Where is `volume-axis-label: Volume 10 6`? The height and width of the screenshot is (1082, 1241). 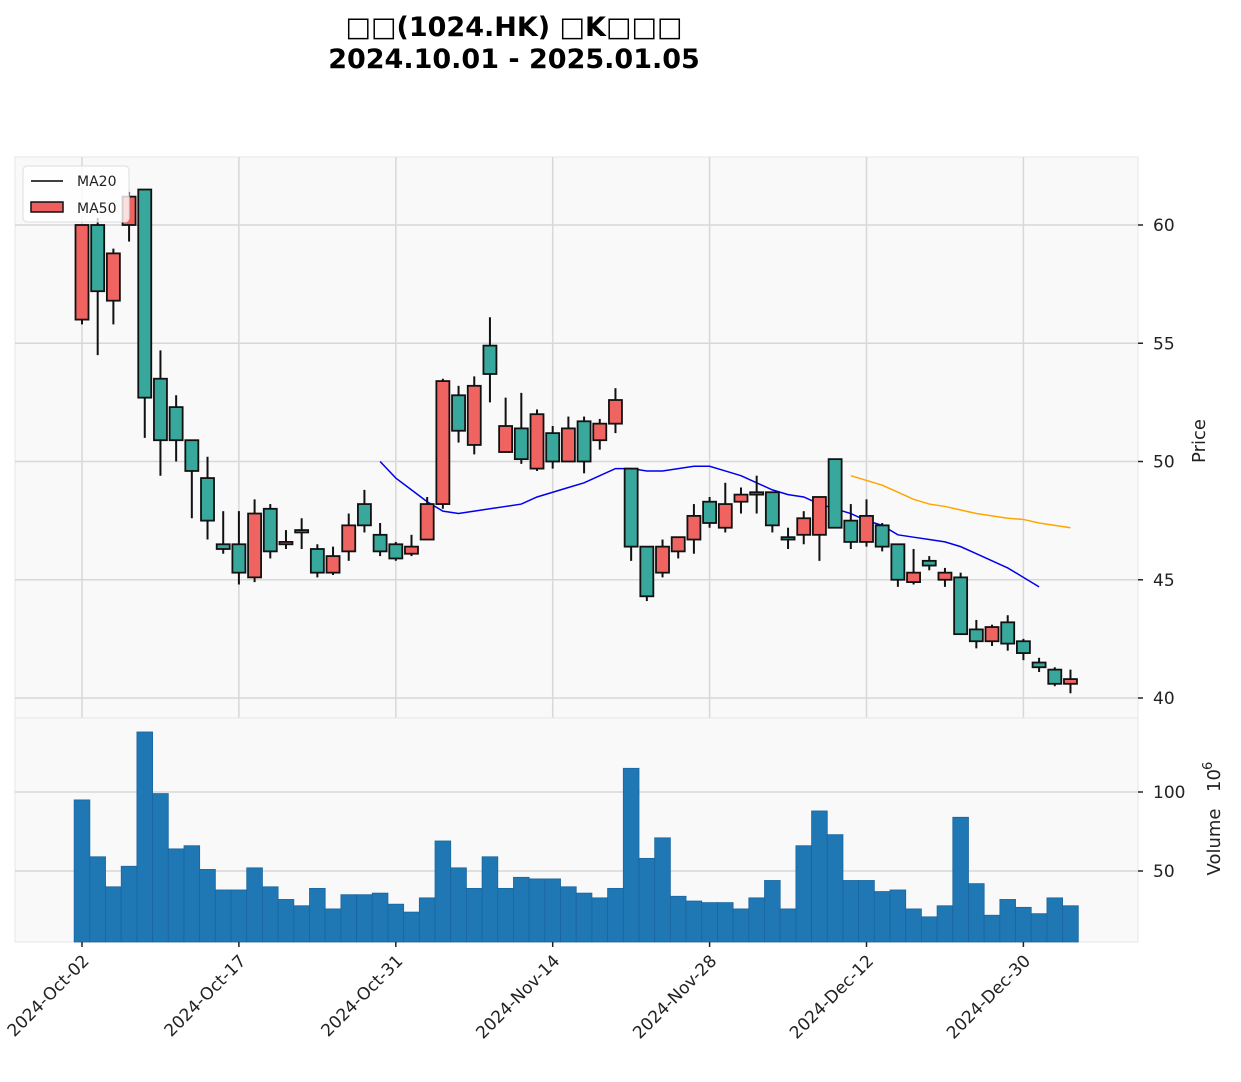
volume-axis-label: Volume 10 6 is located at coordinates (1213, 819).